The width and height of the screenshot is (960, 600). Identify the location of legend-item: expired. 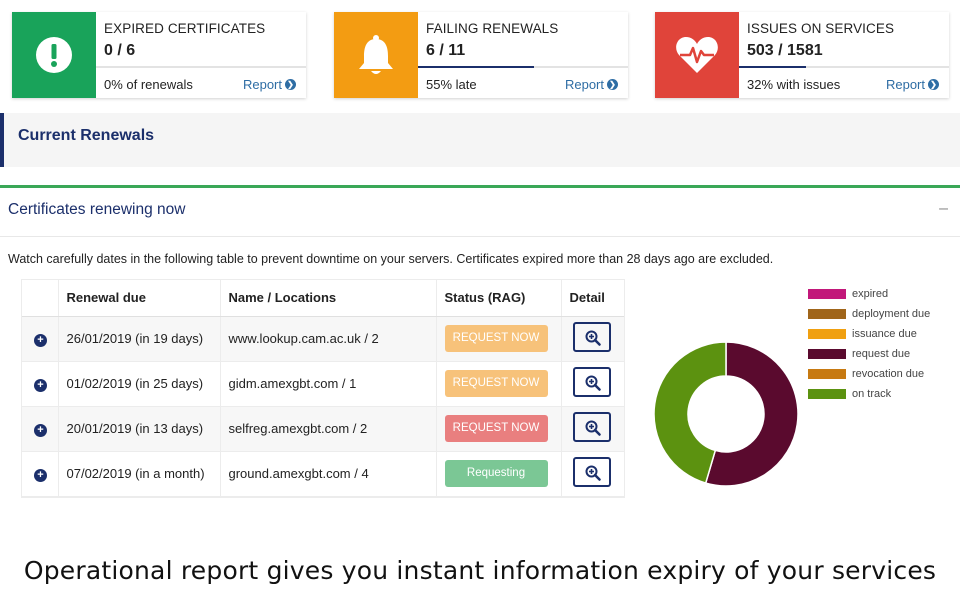
(869, 294).